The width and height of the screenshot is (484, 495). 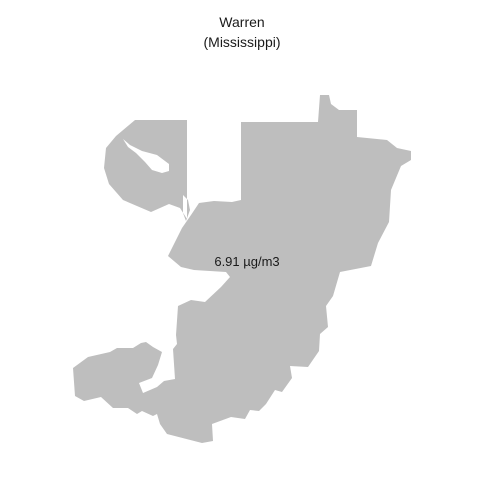 What do you see at coordinates (242, 22) in the screenshot?
I see `map-title: Warren` at bounding box center [242, 22].